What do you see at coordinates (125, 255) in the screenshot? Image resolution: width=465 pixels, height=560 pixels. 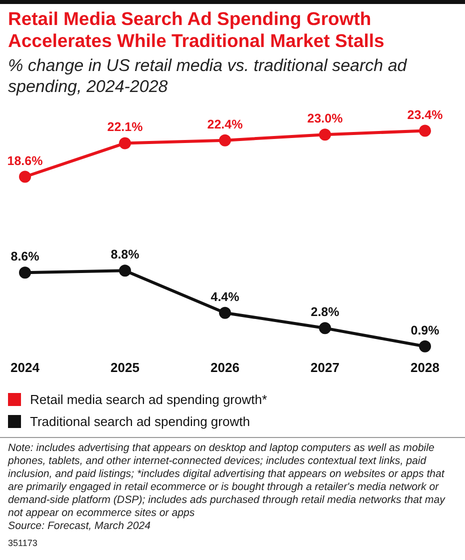 I see `data-label: 8.8%` at bounding box center [125, 255].